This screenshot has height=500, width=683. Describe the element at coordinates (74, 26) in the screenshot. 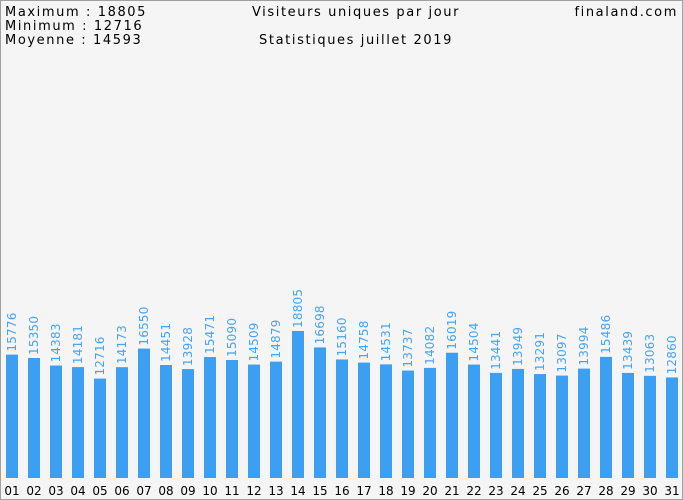

I see `stat-min: Minimum : 12716` at that location.